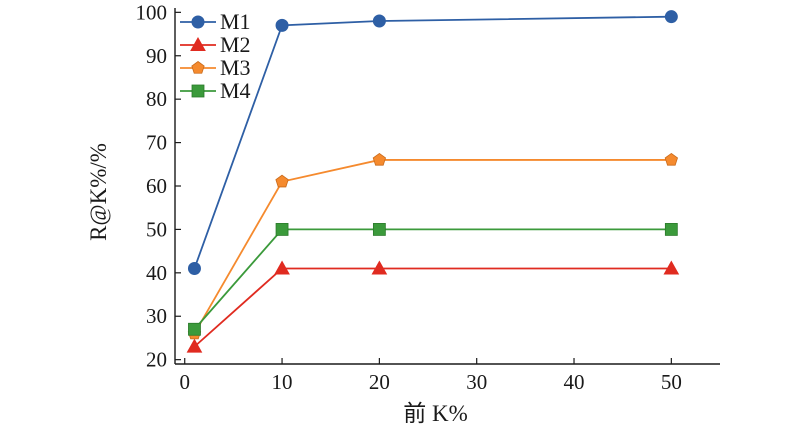 This screenshot has width=800, height=430. What do you see at coordinates (476, 382) in the screenshot?
I see `x-tick-label: 30` at bounding box center [476, 382].